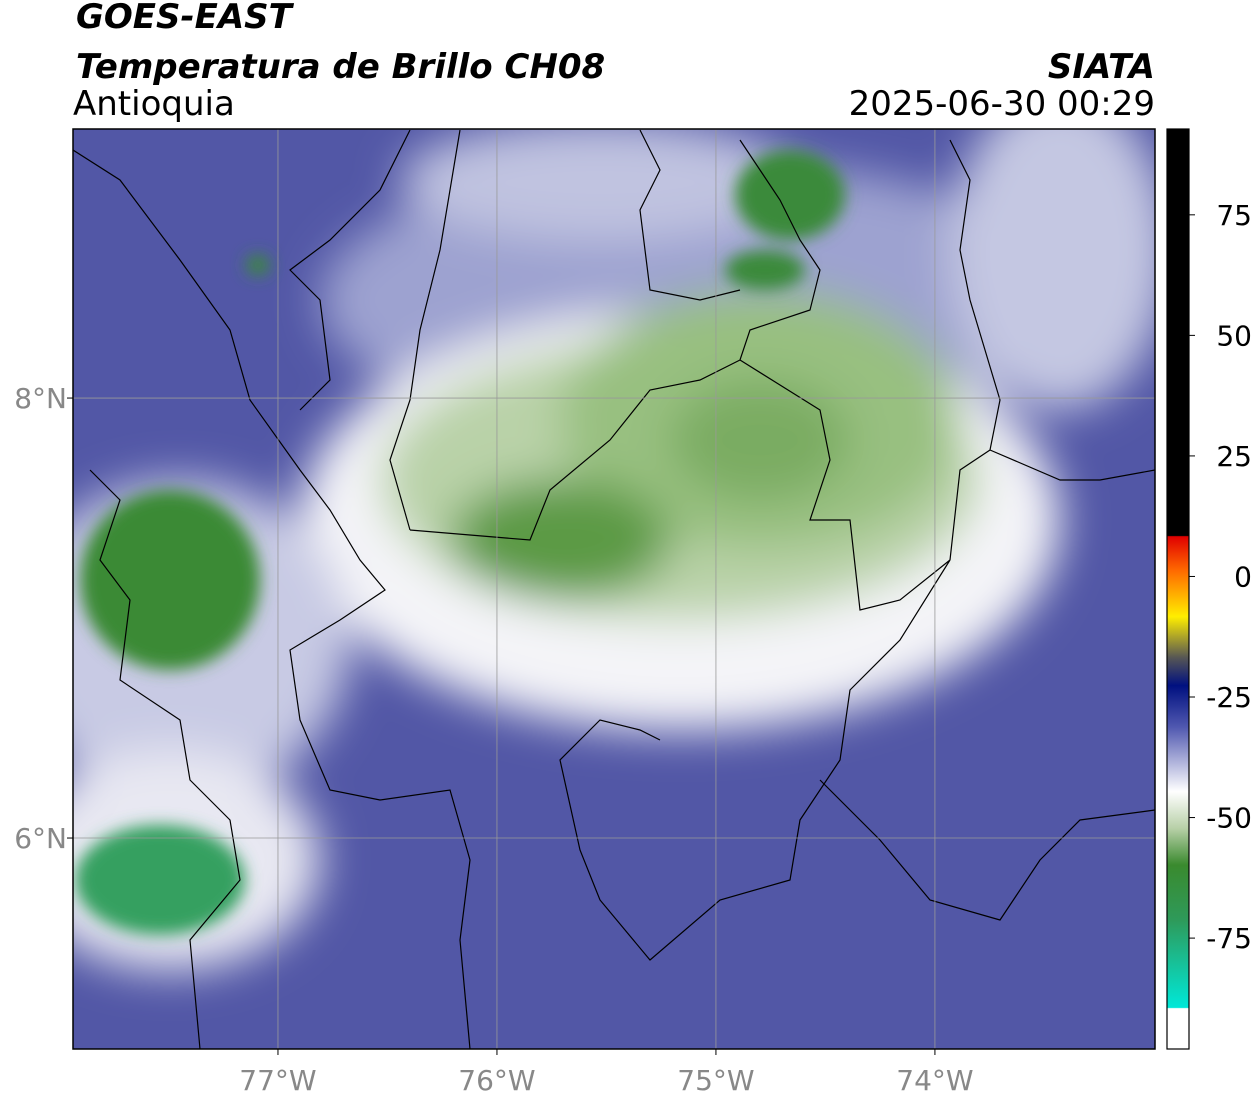 The width and height of the screenshot is (1252, 1099). I want to click on colorbar-tick-label: 25, so click(1234, 456).